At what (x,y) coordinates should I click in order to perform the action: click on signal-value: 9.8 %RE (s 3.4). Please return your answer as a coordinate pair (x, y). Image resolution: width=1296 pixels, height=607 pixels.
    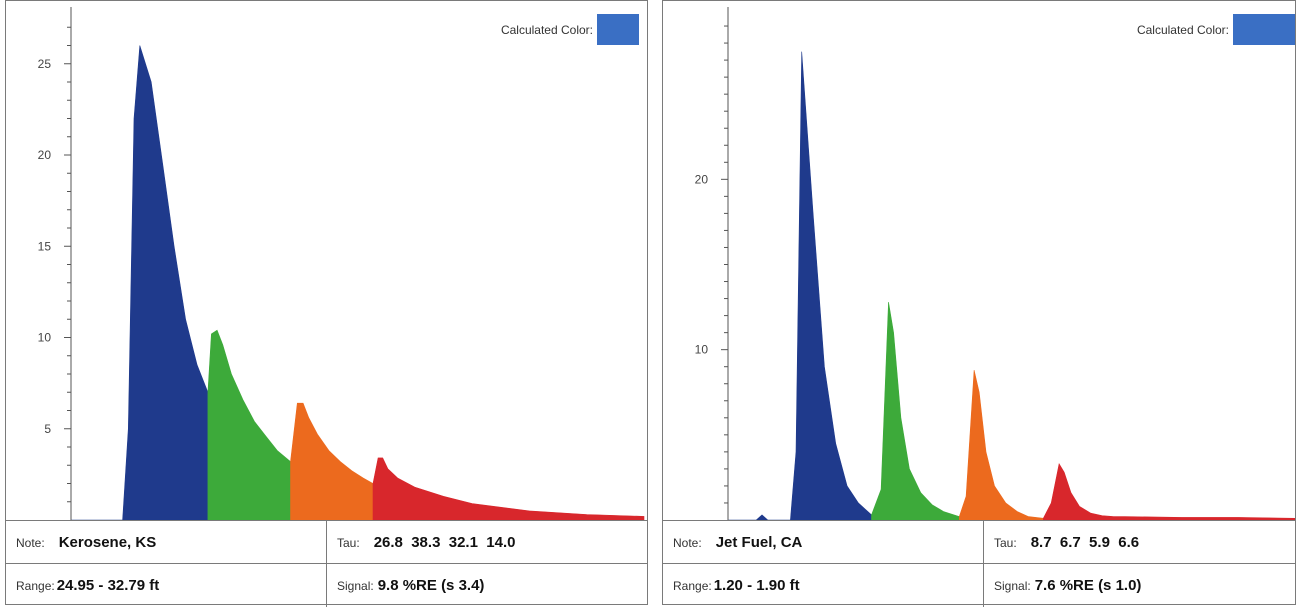
    Looking at the image, I should click on (431, 585).